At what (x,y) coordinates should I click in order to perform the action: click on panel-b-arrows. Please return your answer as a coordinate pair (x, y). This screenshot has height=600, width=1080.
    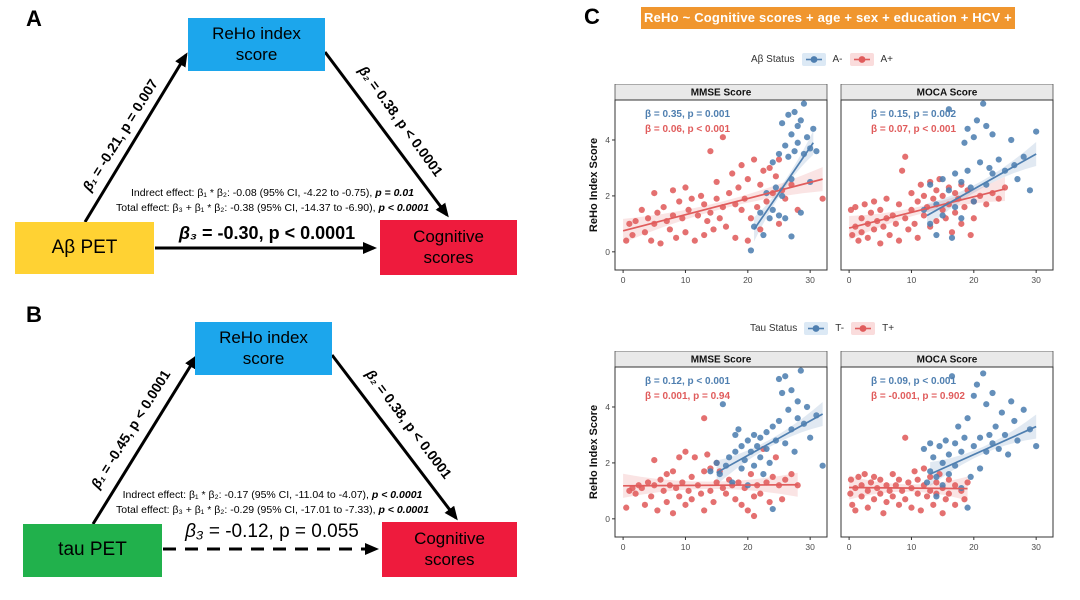
    Looking at the image, I should click on (274, 454).